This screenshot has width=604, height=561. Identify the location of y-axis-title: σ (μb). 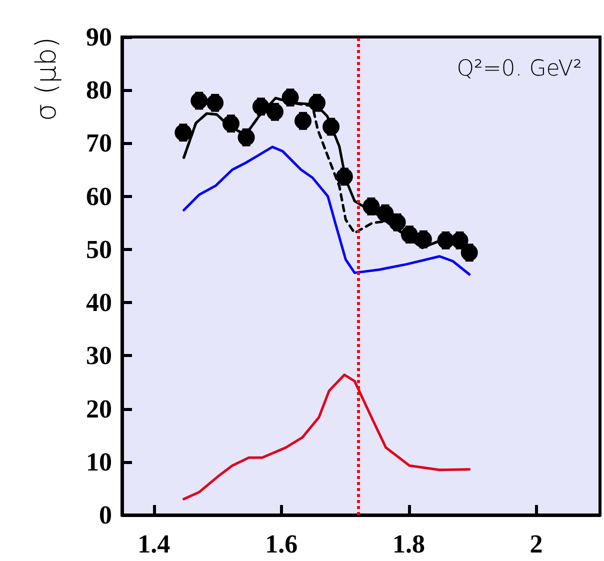
(46, 79).